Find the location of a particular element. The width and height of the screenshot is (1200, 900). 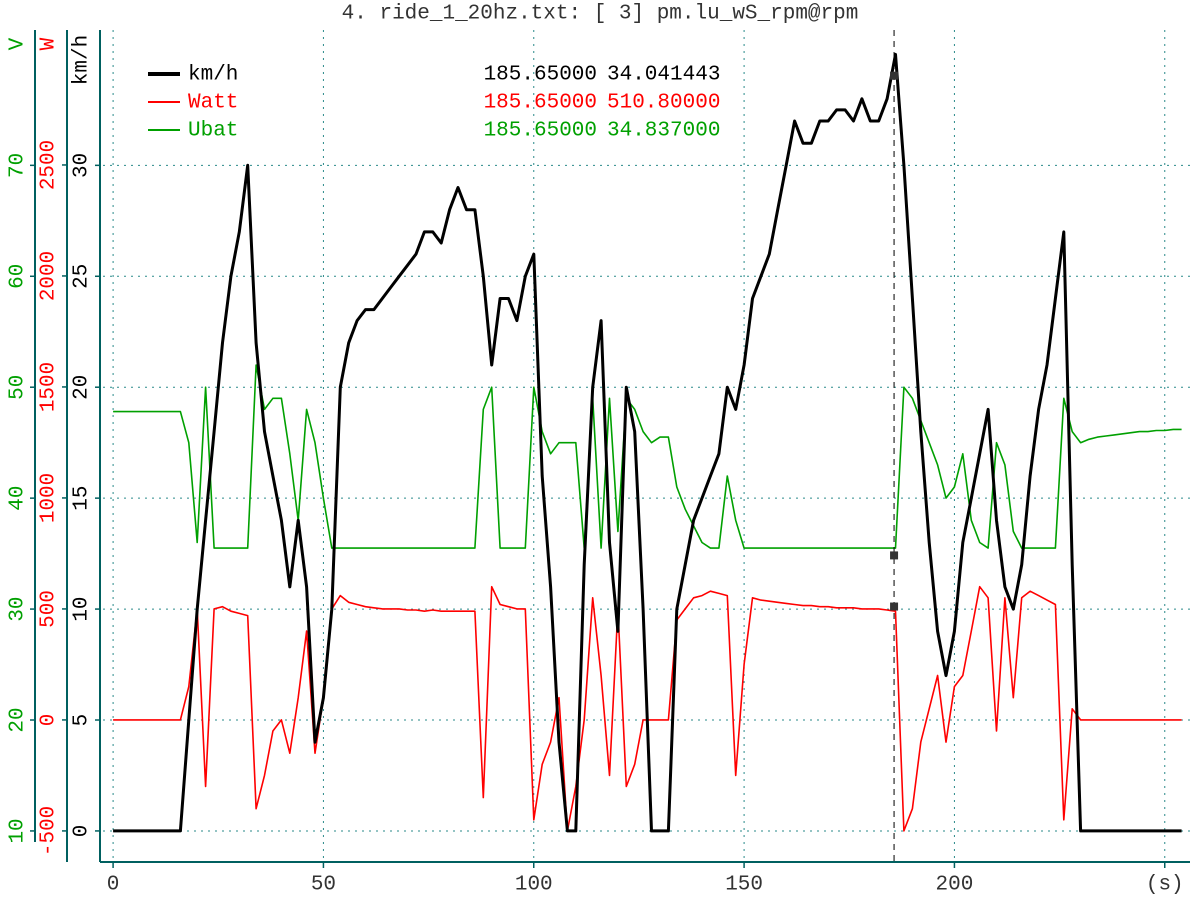

y-tick-label: 1500 is located at coordinates (49, 387).